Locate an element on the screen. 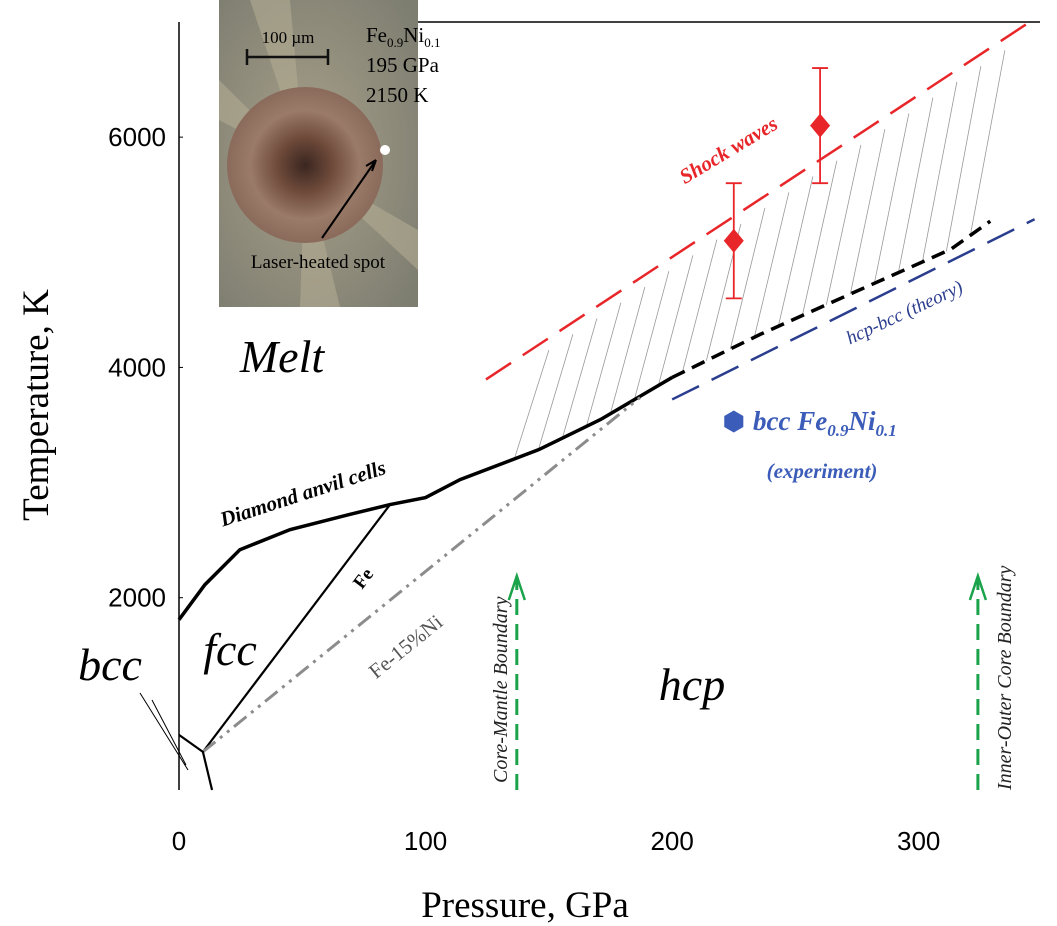 This screenshot has width=1057, height=926. x-tick-label: 200 is located at coordinates (671, 841).